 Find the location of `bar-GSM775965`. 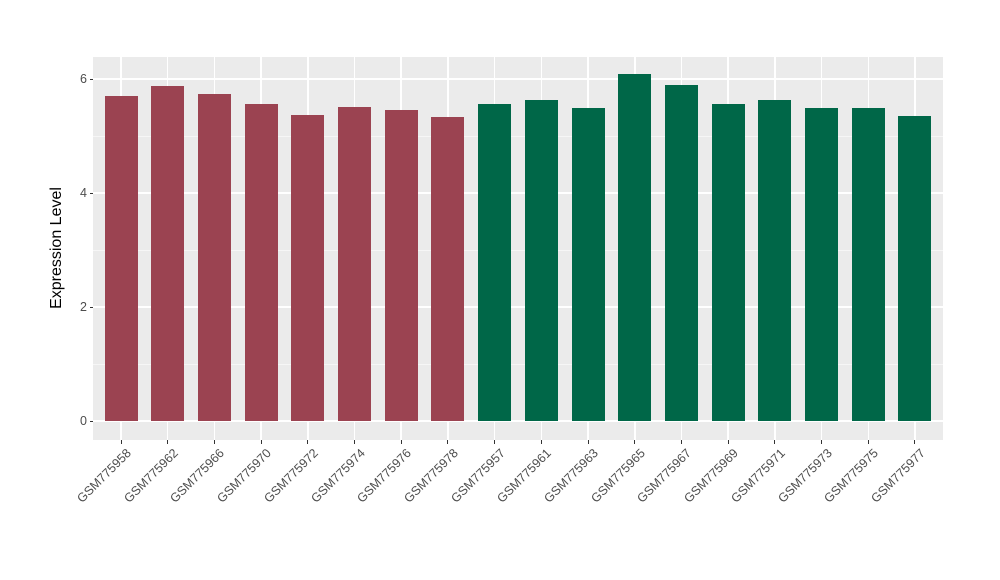

bar-GSM775965 is located at coordinates (635, 247).